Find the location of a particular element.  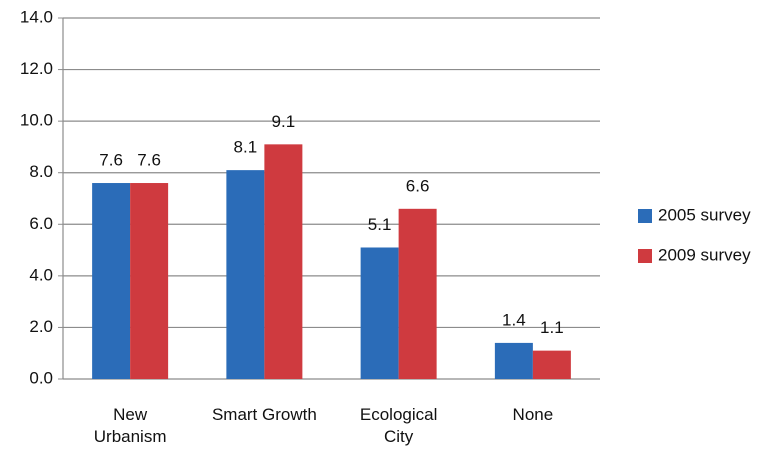

legend-label: 2009 survey is located at coordinates (704, 254).